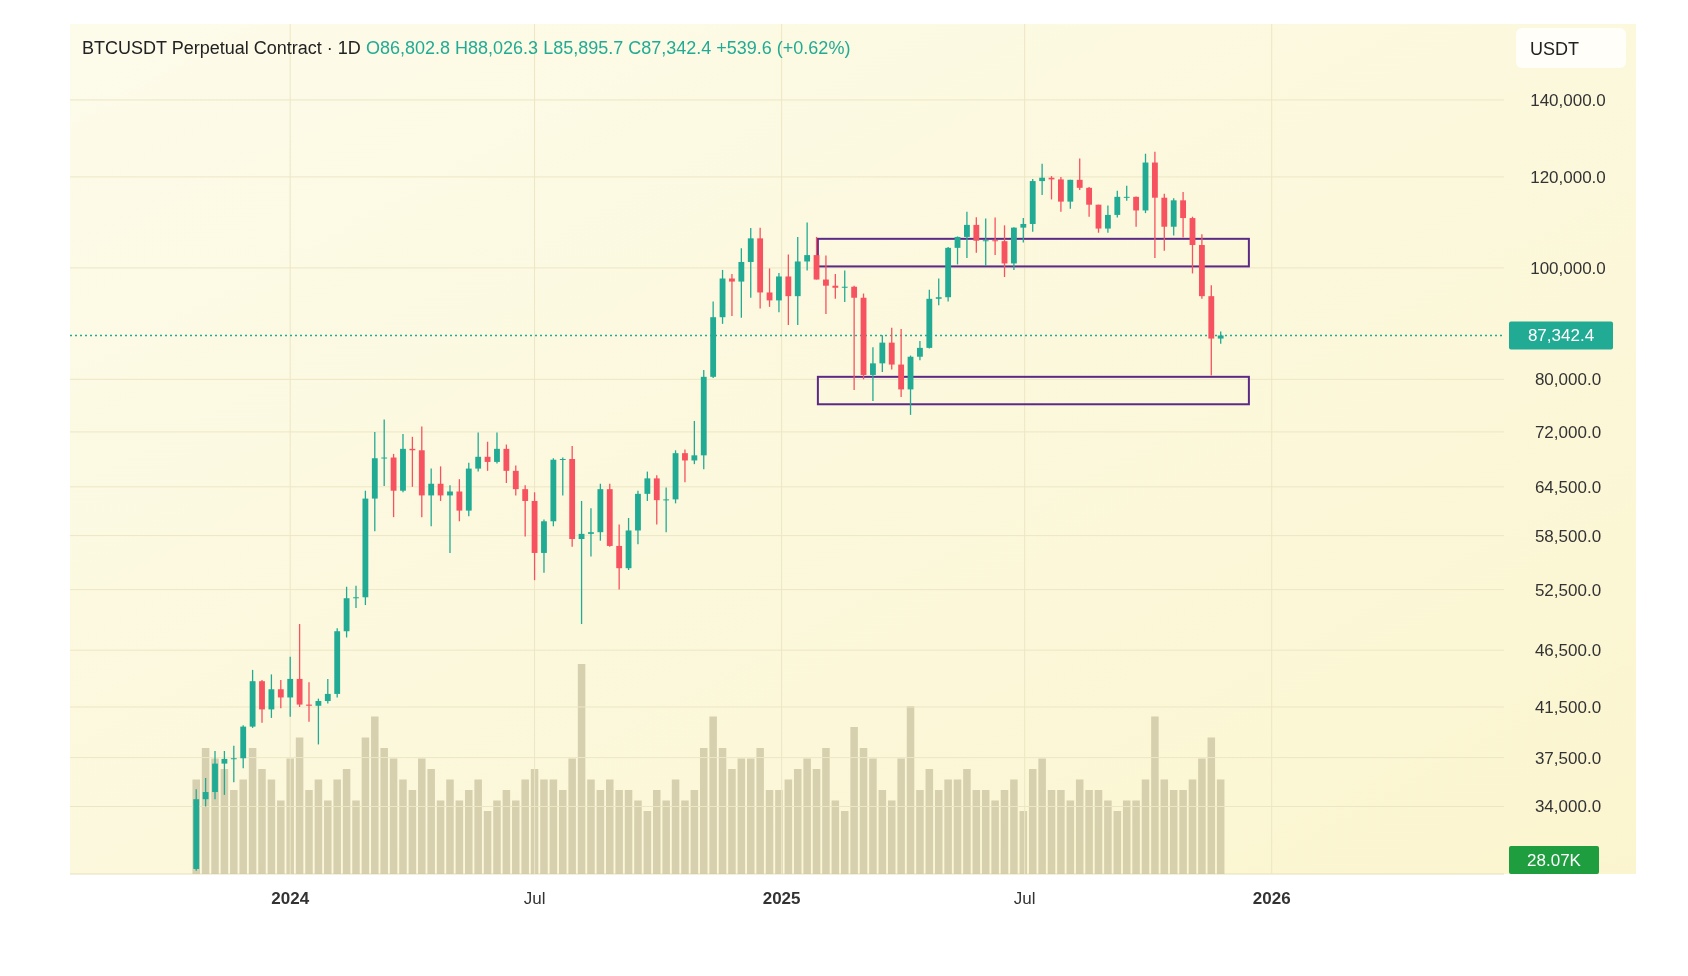 This screenshot has height=976, width=1688. What do you see at coordinates (1568, 380) in the screenshot?
I see `y-tick-label: 80,000.0` at bounding box center [1568, 380].